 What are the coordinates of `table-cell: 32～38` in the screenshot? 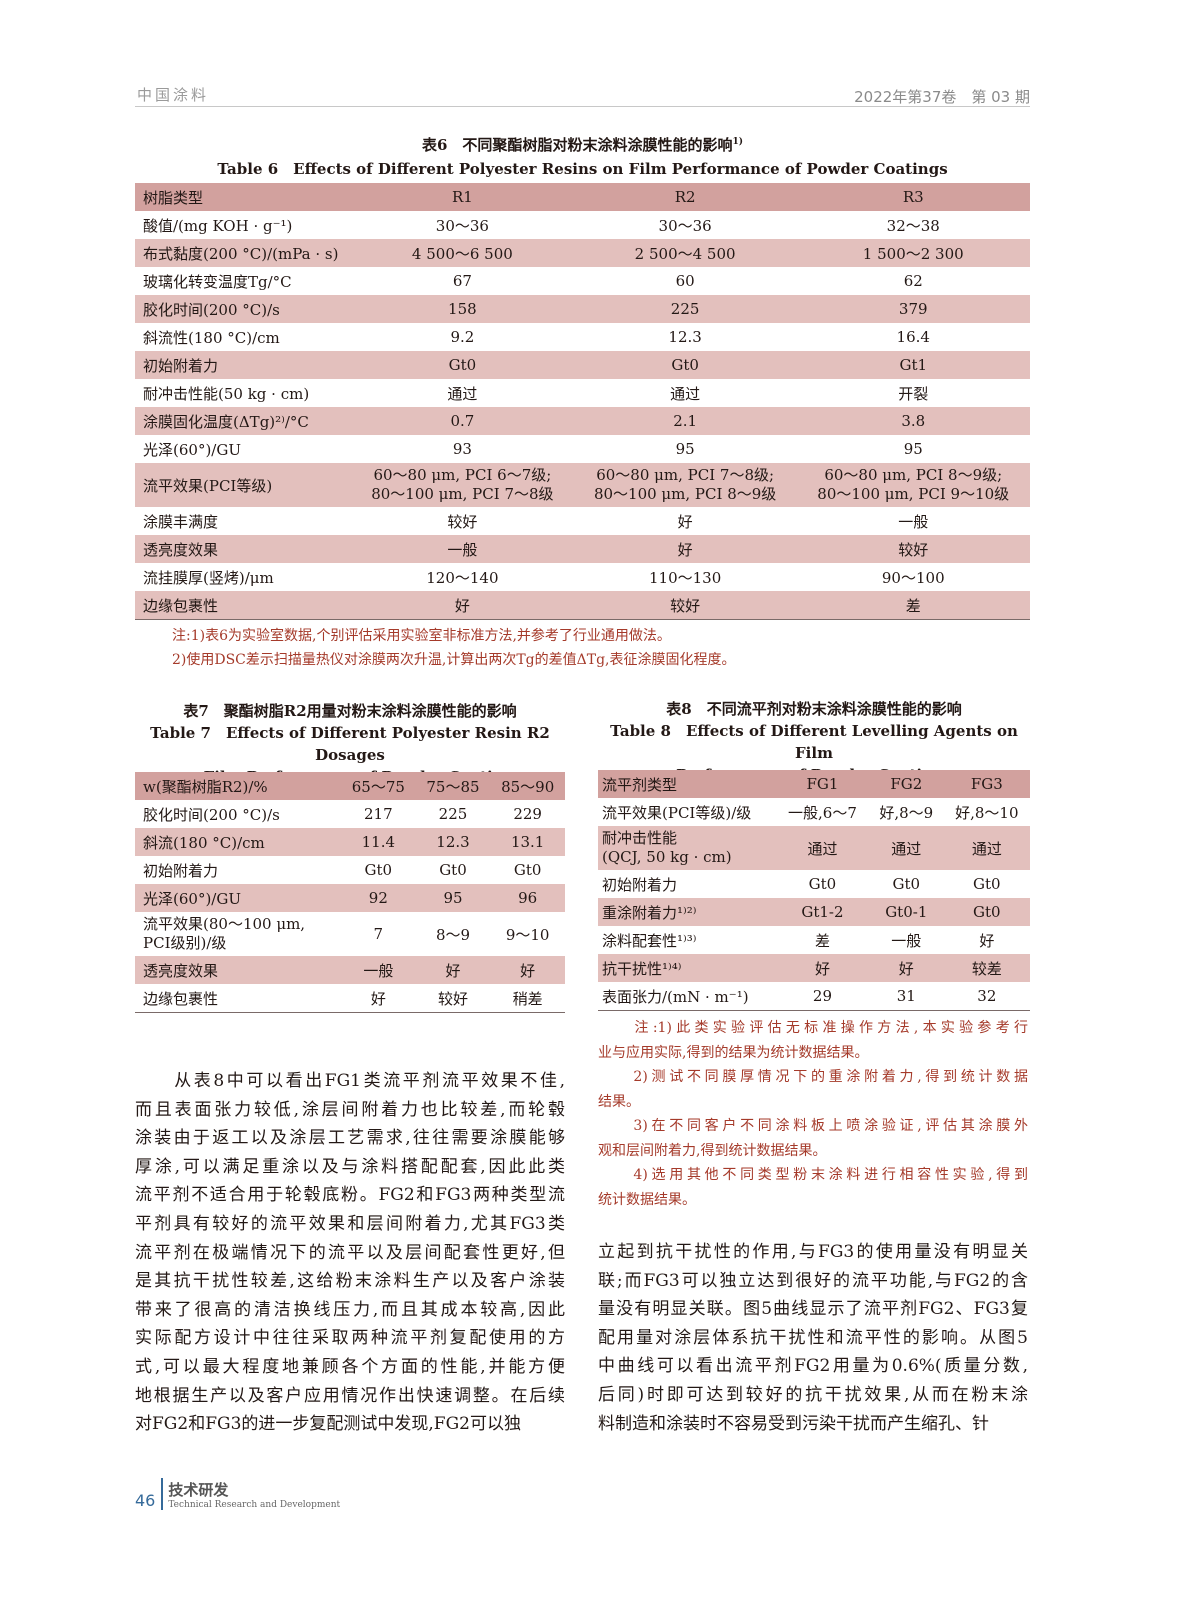 It's located at (913, 225).